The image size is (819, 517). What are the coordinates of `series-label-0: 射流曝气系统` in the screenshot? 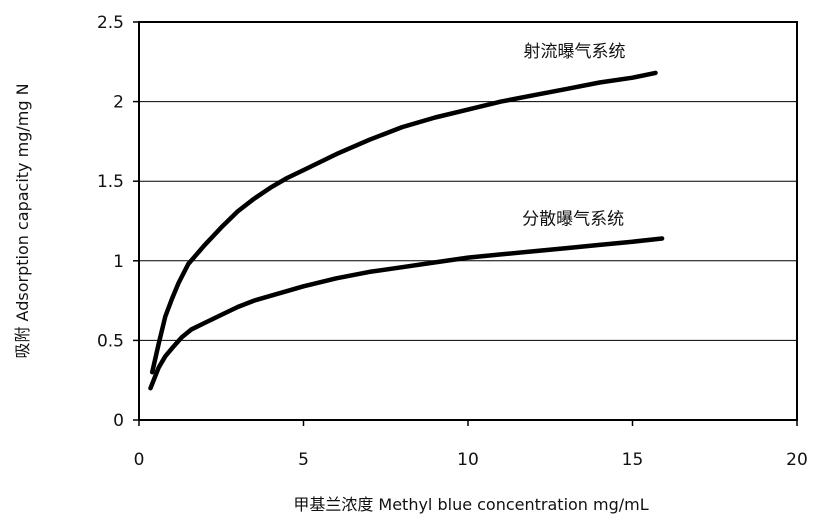 It's located at (575, 52).